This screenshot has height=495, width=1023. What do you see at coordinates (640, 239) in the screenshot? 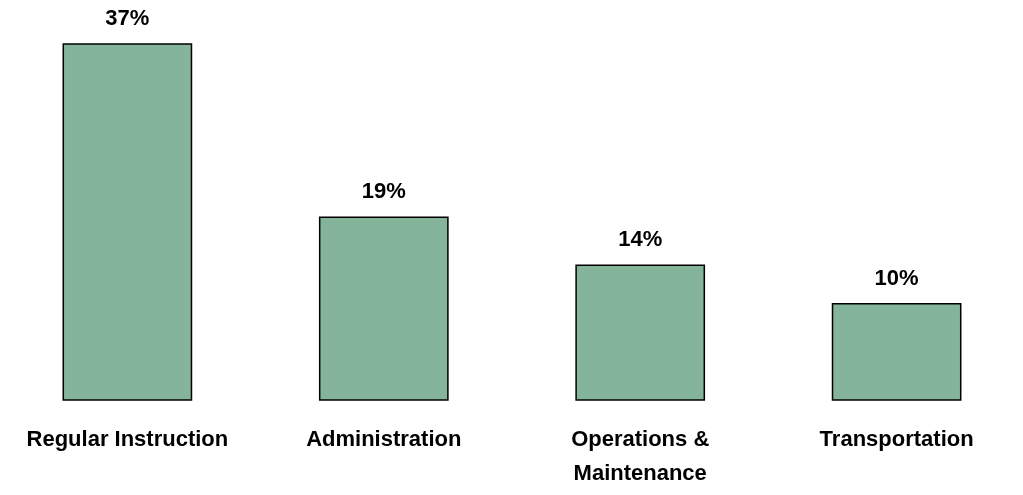
I see `data-label: 14%` at bounding box center [640, 239].